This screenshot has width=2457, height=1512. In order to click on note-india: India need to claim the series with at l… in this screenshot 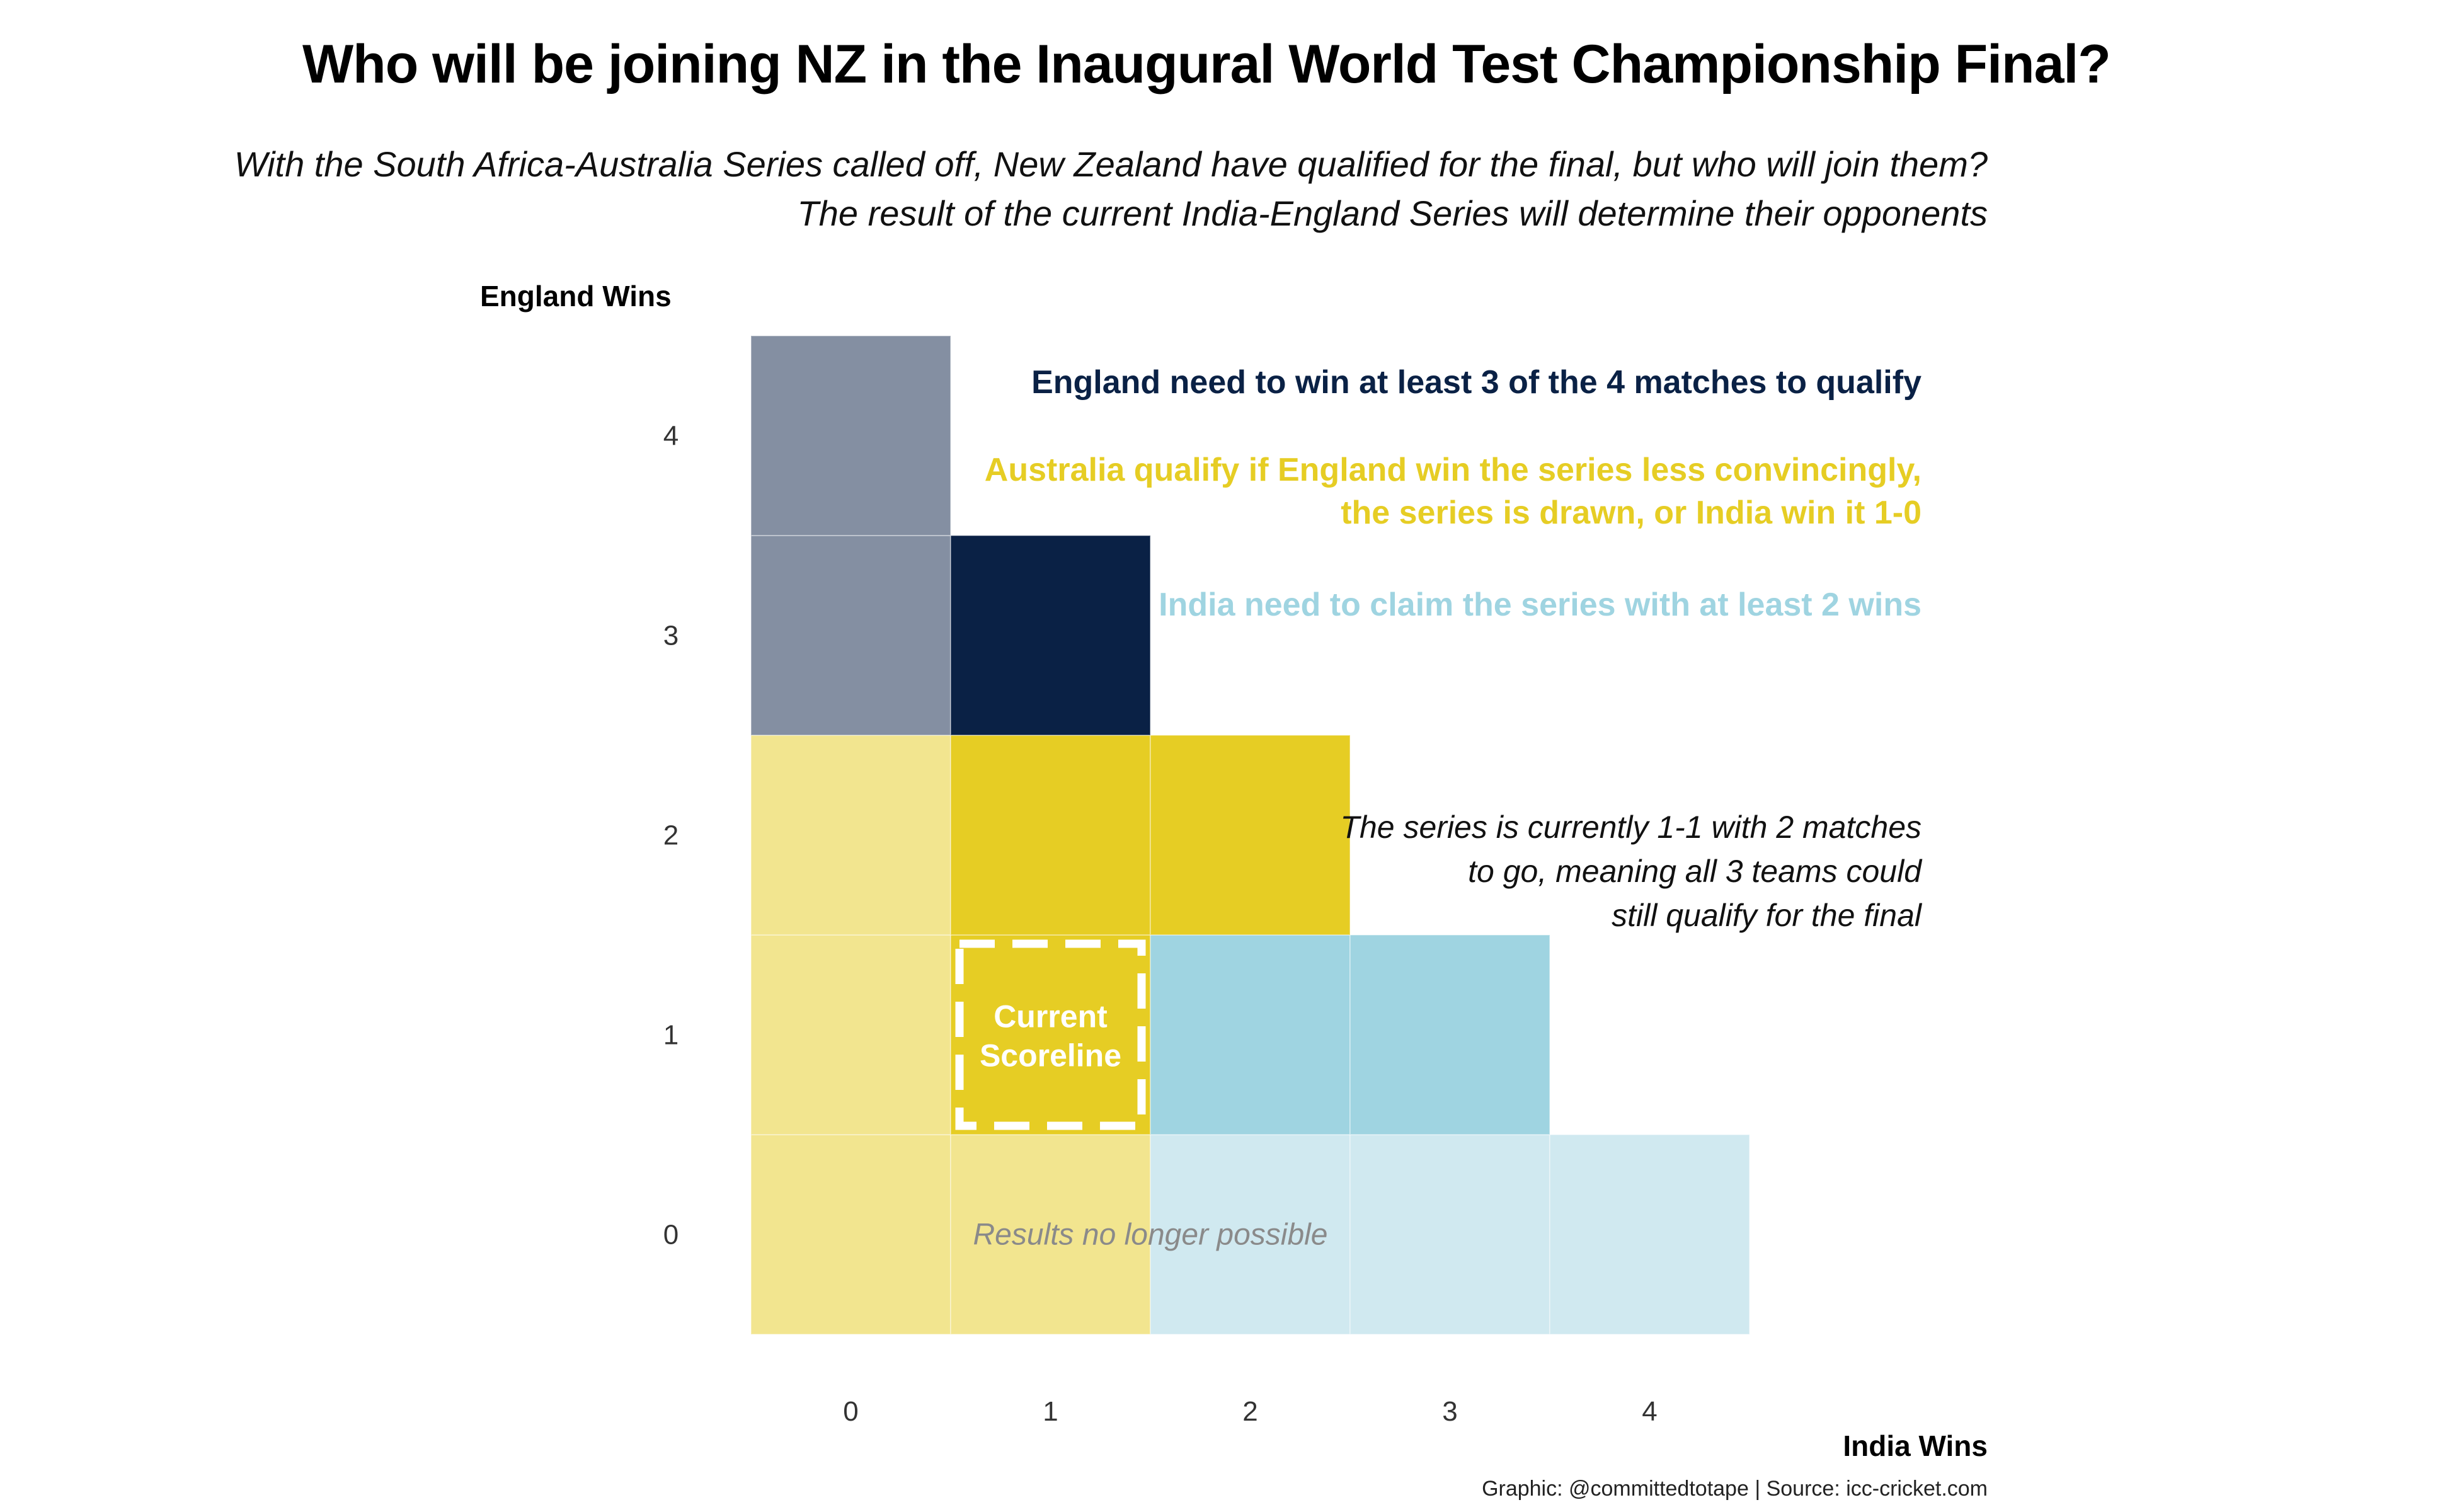, I will do `click(1540, 605)`.